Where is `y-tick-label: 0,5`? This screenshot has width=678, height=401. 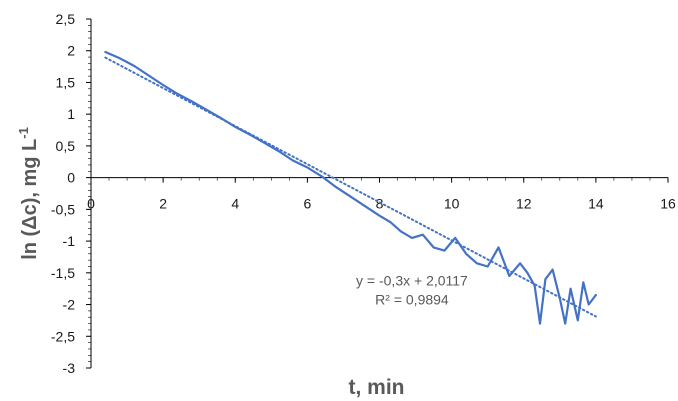
y-tick-label: 0,5 is located at coordinates (66, 146).